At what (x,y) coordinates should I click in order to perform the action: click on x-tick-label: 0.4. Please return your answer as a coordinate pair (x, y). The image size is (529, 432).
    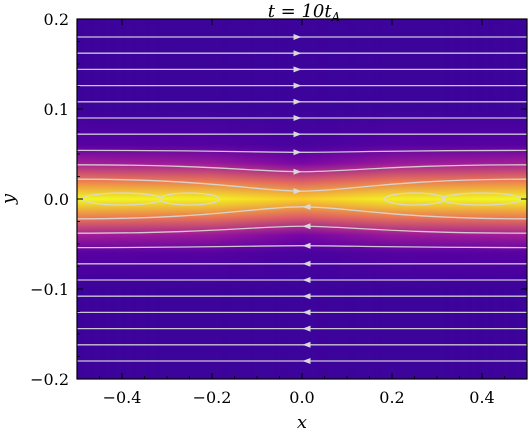
    Looking at the image, I should click on (481, 397).